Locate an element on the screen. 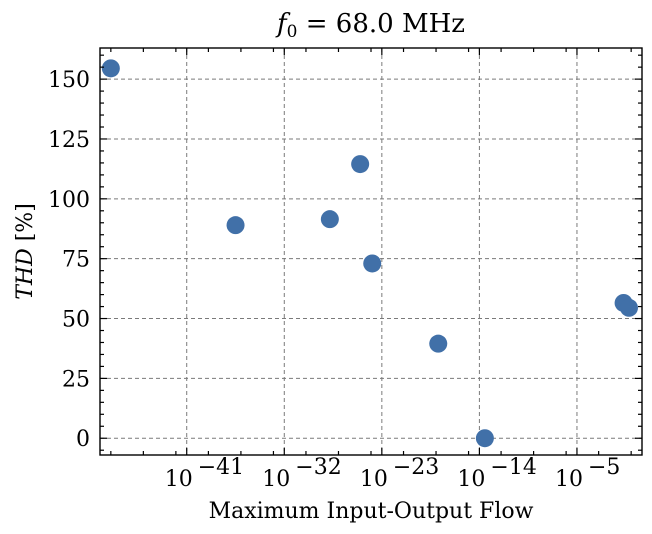  y-tick-label: 75 is located at coordinates (76, 260).